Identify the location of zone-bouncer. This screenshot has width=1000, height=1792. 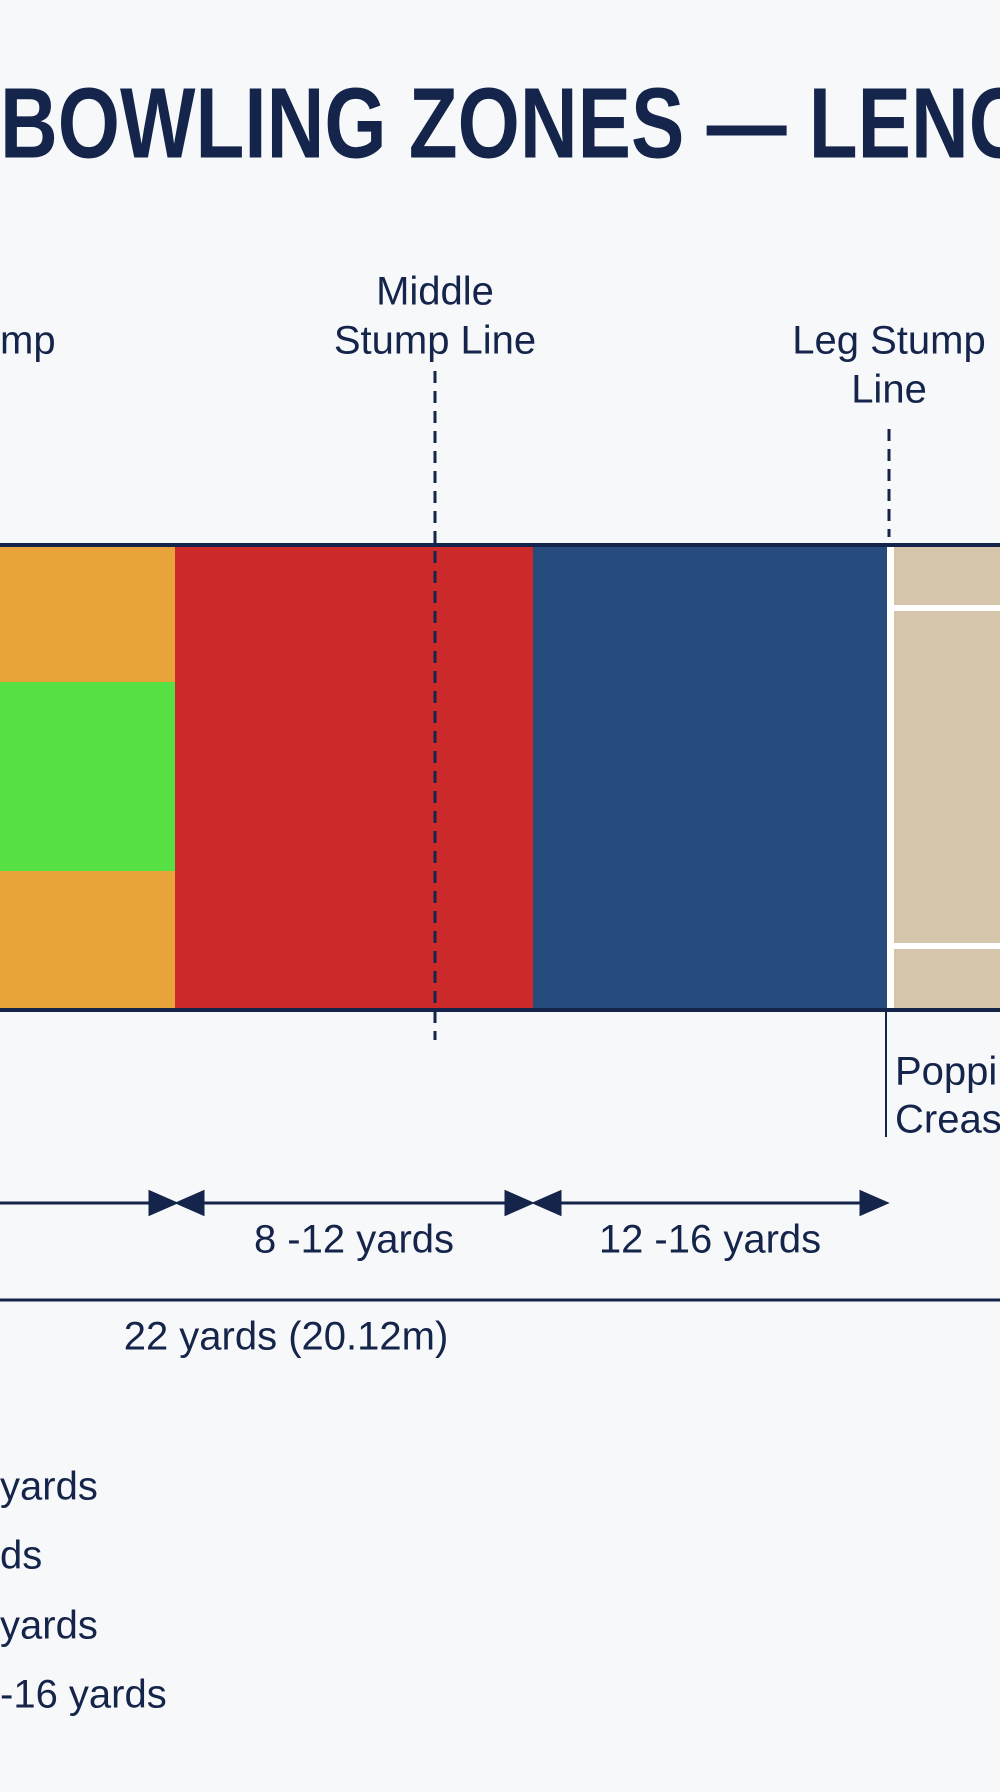
(710, 777).